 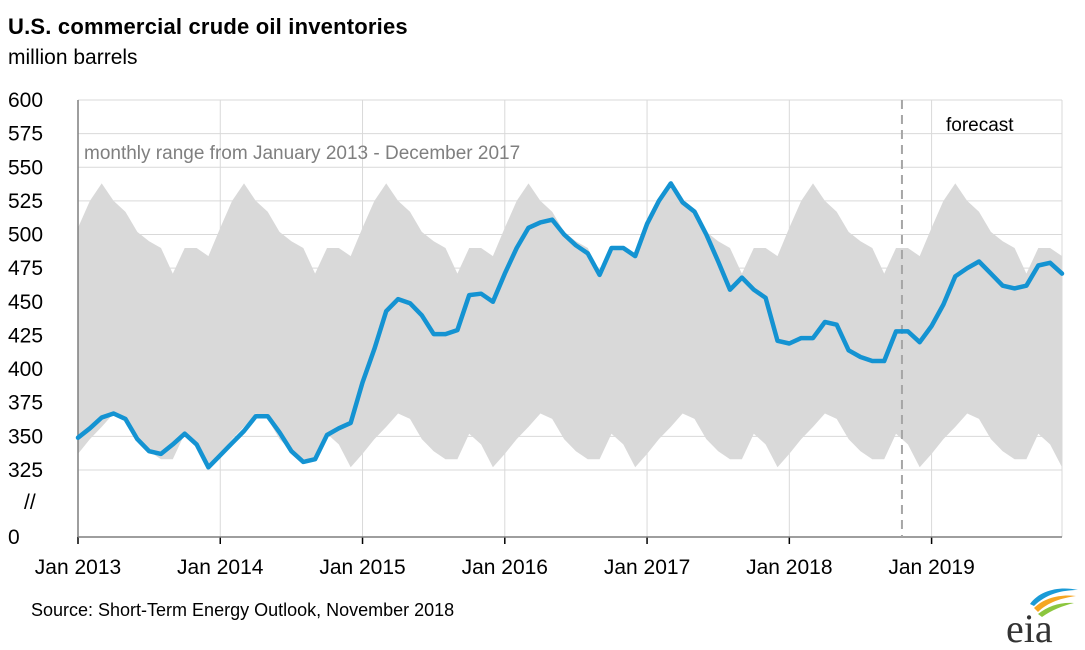 What do you see at coordinates (25, 335) in the screenshot?
I see `y-tick-label: 425` at bounding box center [25, 335].